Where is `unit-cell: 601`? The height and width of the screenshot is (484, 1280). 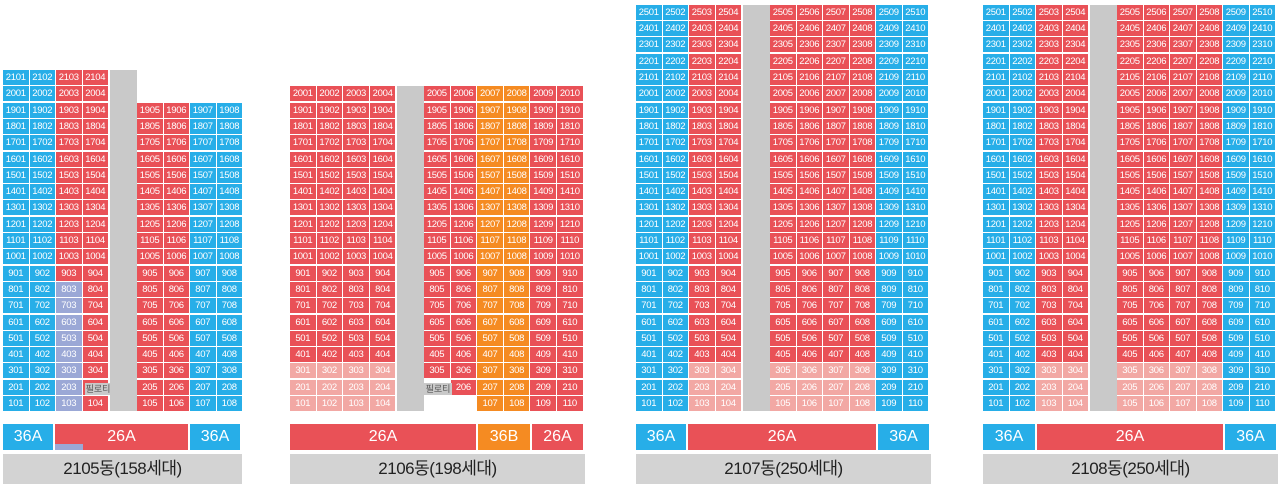
unit-cell: 601 is located at coordinates (649, 322).